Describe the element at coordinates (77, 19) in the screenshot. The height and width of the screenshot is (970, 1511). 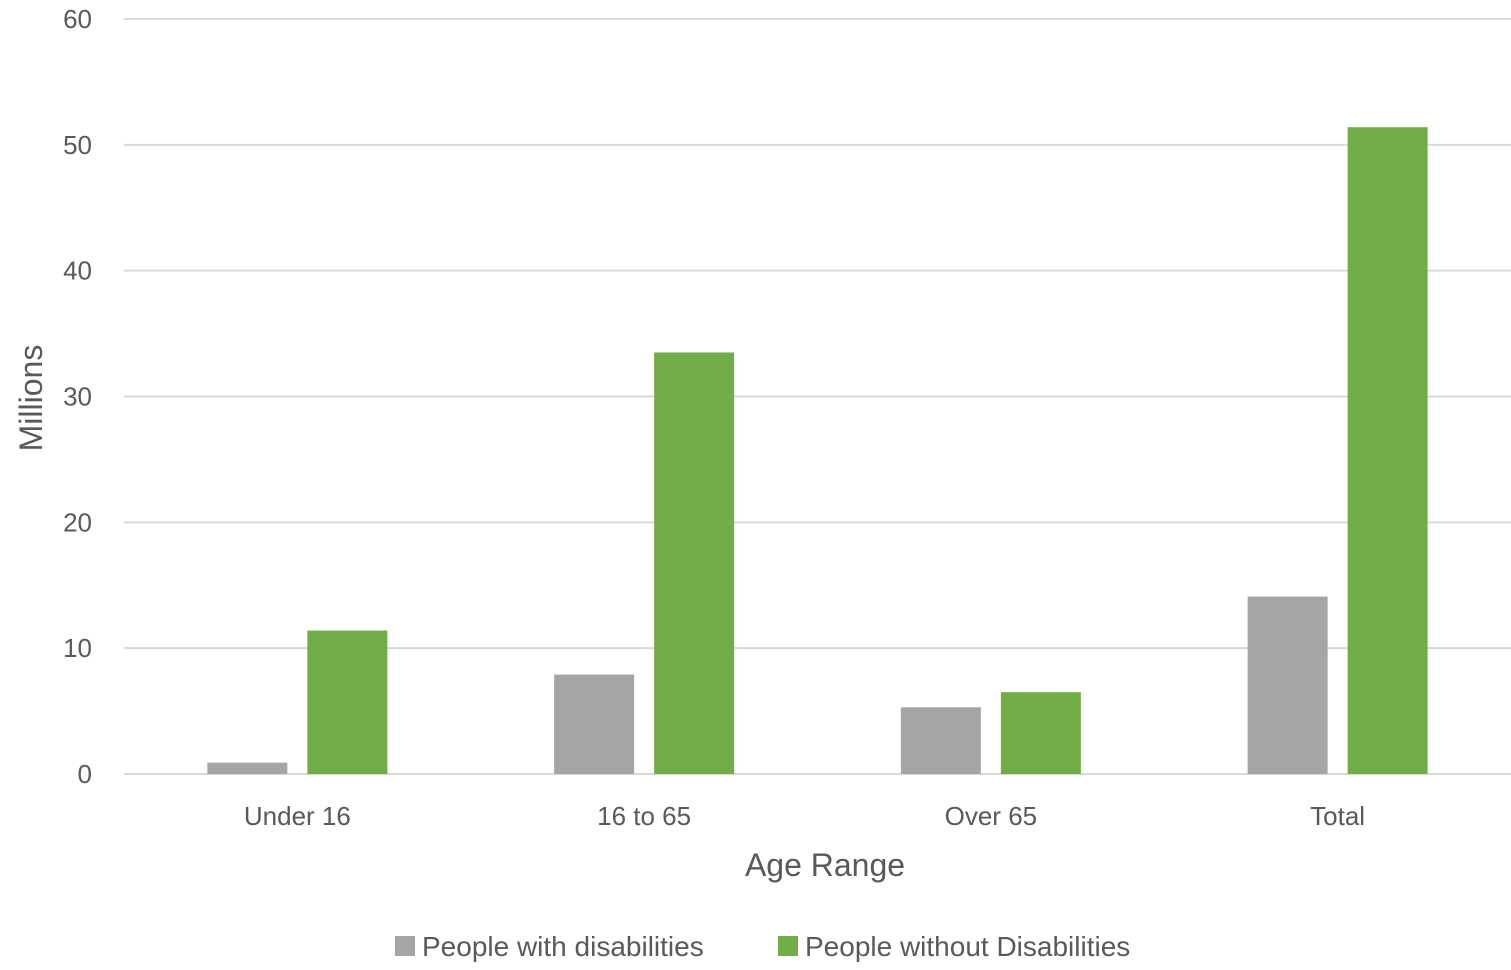
I see `y-tick-label: 60` at that location.